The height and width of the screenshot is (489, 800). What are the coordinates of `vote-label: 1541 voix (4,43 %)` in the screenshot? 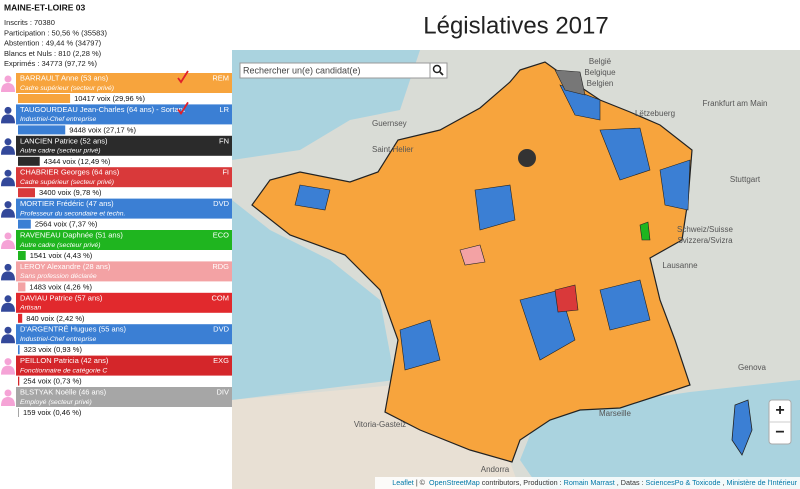 It's located at (61, 255).